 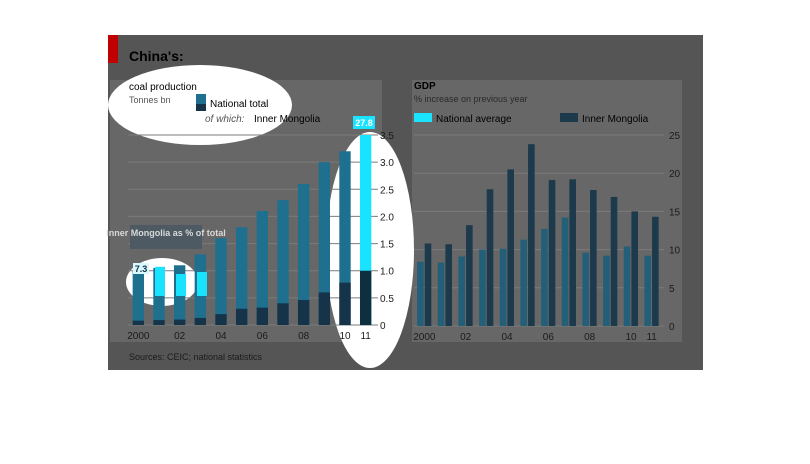 I want to click on coal-subtitle: Tonnes bn, so click(x=150, y=100).